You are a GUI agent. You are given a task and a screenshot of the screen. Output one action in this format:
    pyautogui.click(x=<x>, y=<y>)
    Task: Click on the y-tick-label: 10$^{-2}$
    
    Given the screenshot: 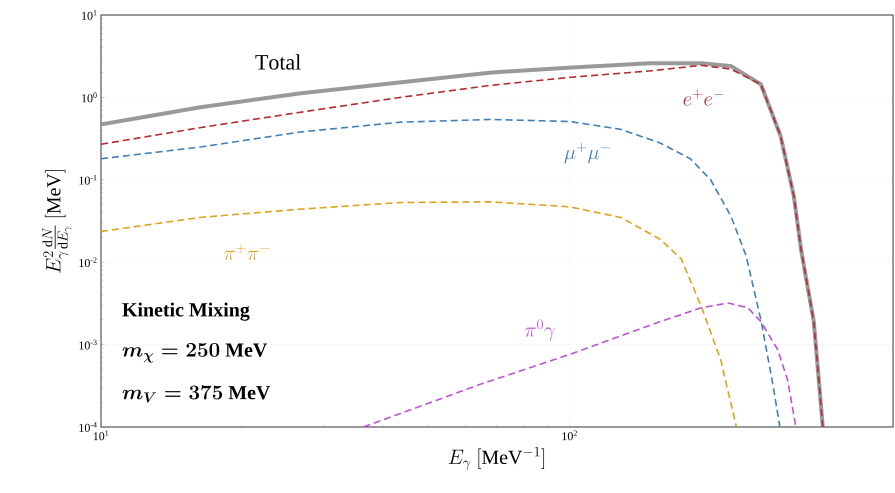 What is the action you would take?
    pyautogui.click(x=88, y=262)
    